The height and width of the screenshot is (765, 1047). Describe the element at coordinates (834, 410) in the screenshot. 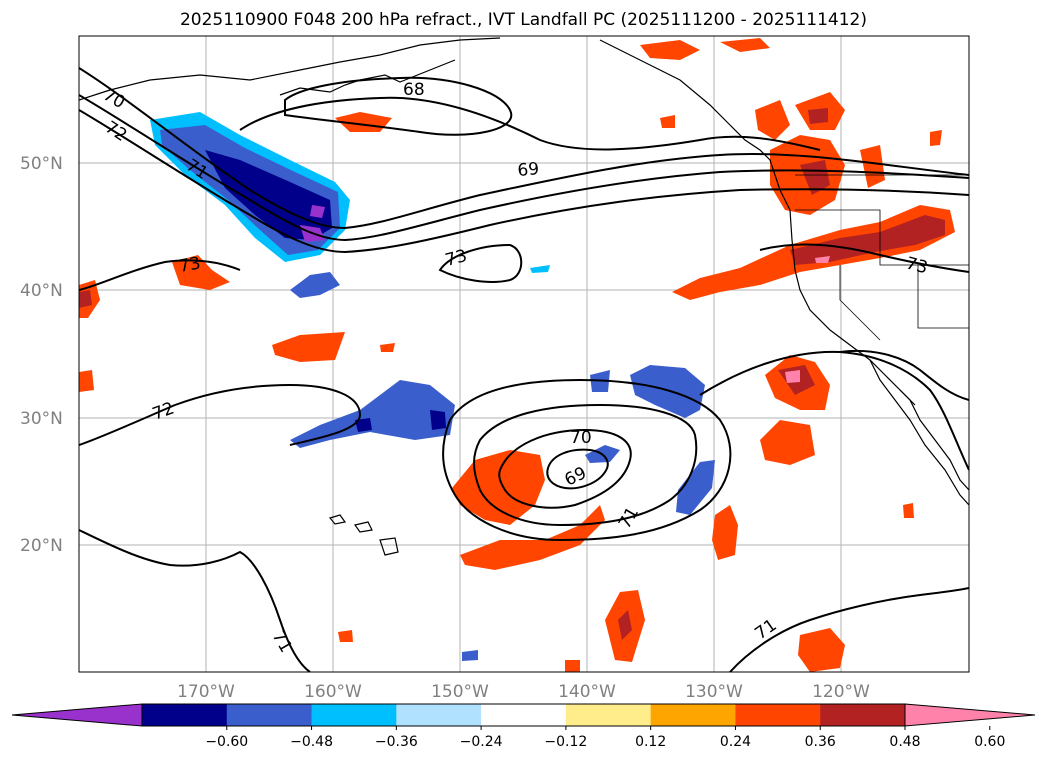

I see `contour-71-east` at that location.